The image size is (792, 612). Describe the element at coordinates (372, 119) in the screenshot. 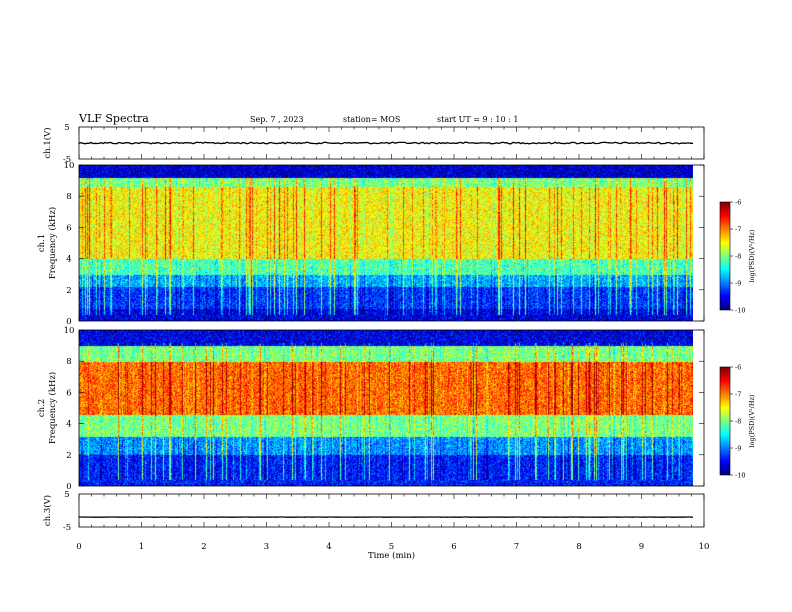

I see `station-label: station= MOS` at that location.